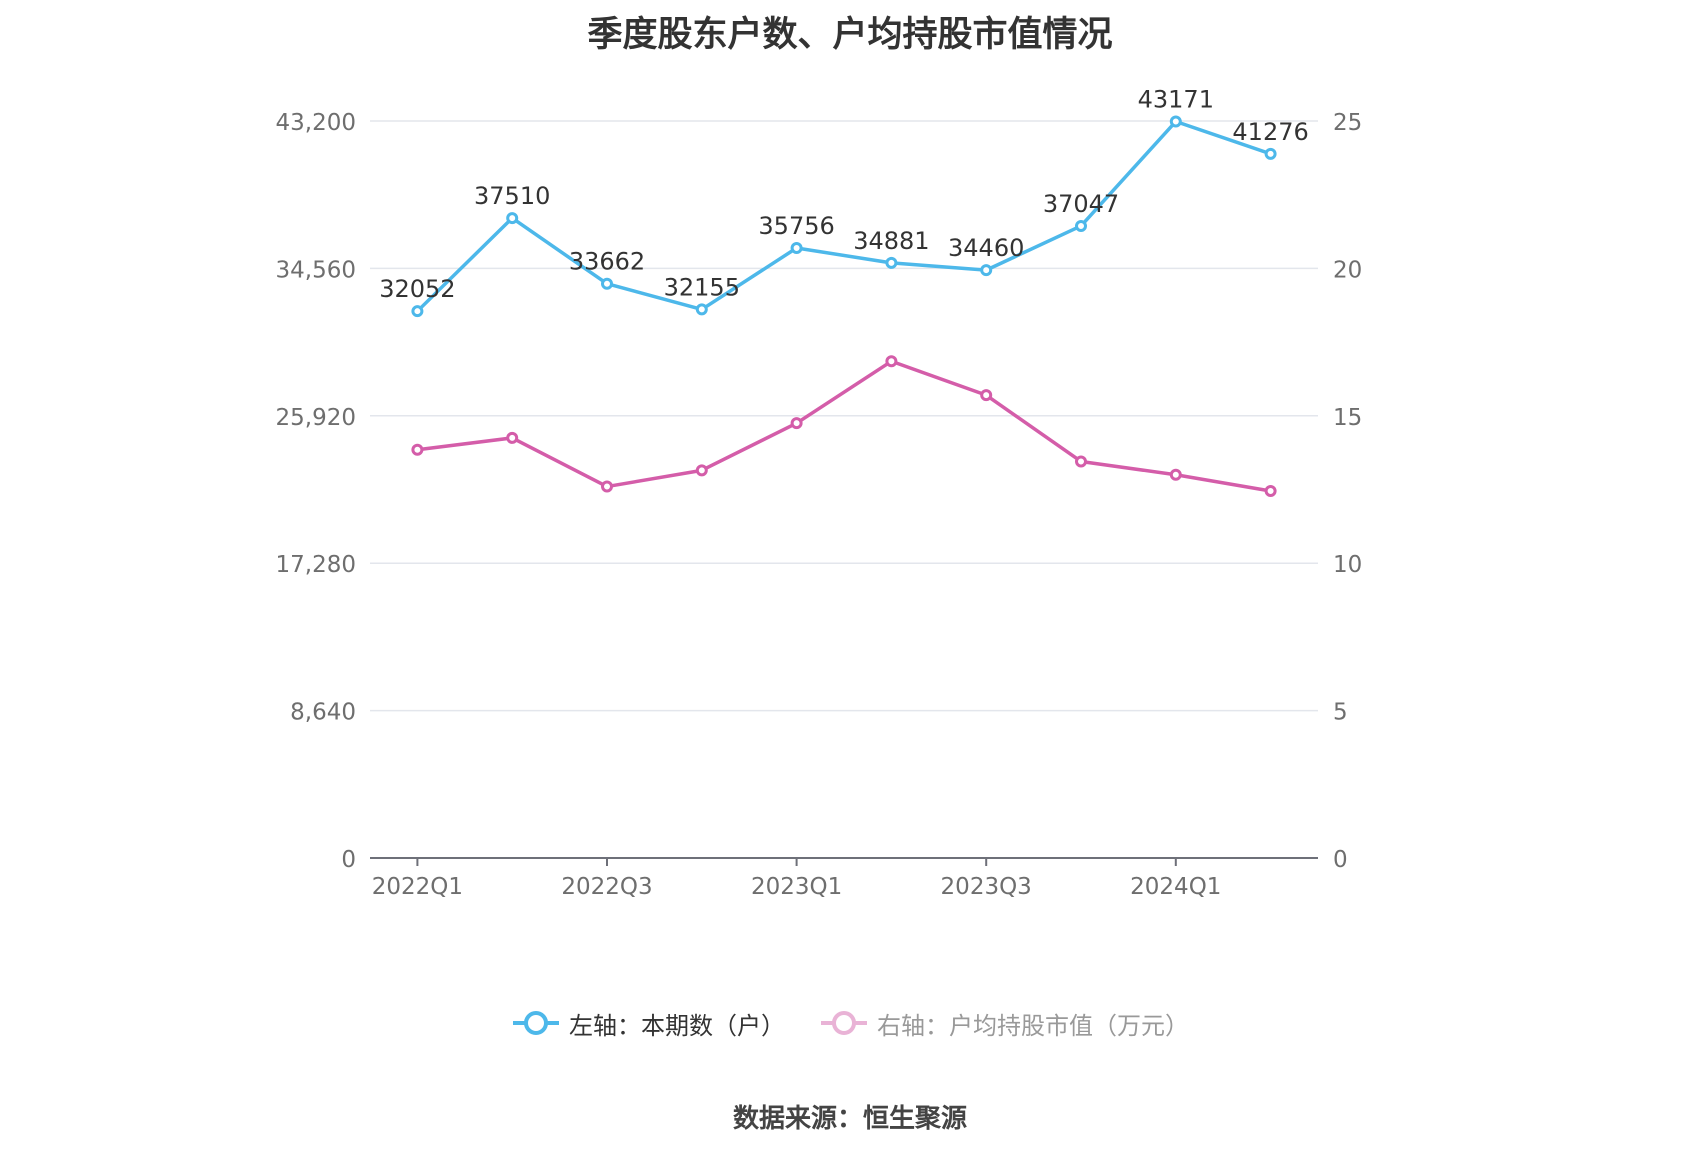 Image resolution: width=1700 pixels, height=1150 pixels. I want to click on data-label: 37047, so click(1081, 204).